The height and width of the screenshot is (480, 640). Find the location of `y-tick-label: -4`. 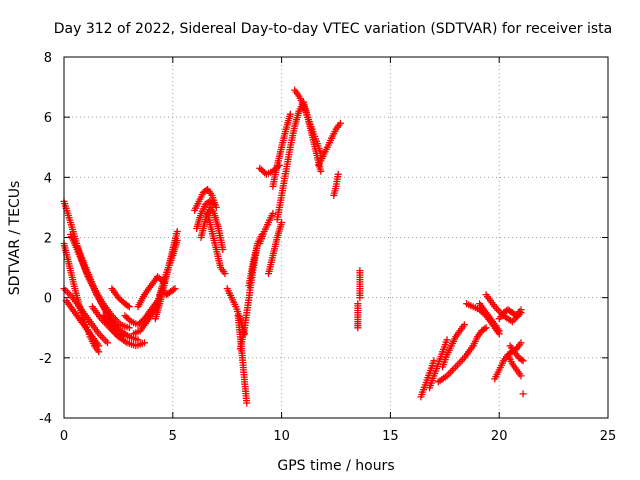

y-tick-label: -4 is located at coordinates (45, 419).